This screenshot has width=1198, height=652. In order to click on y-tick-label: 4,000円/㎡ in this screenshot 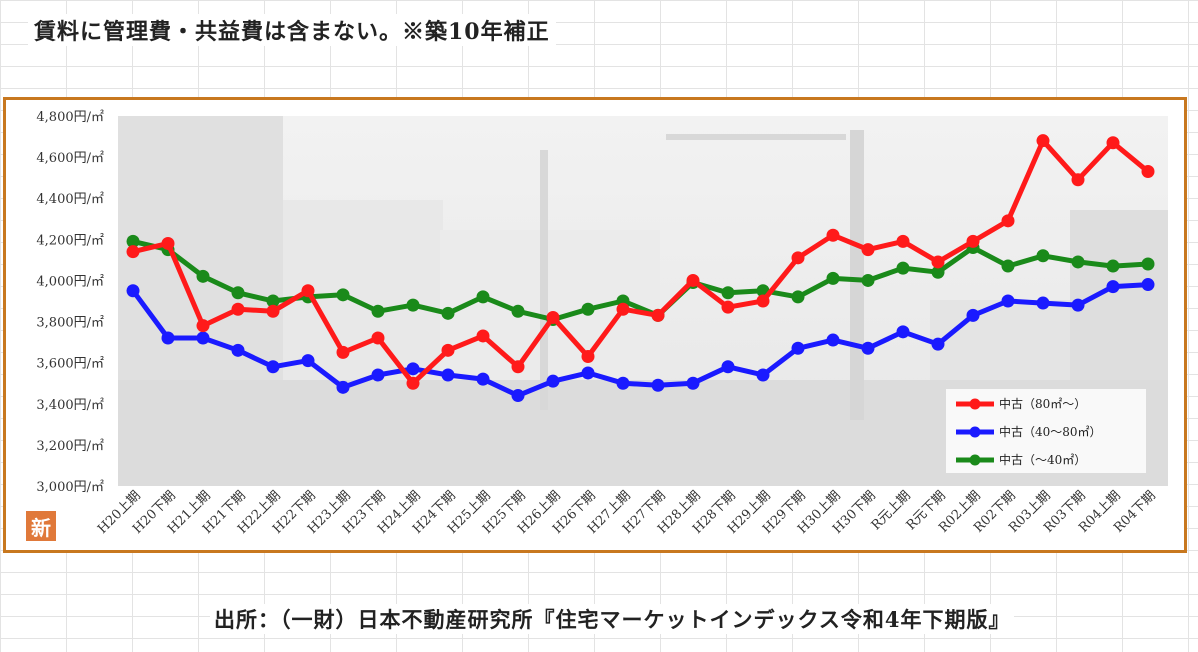, I will do `click(70, 281)`.